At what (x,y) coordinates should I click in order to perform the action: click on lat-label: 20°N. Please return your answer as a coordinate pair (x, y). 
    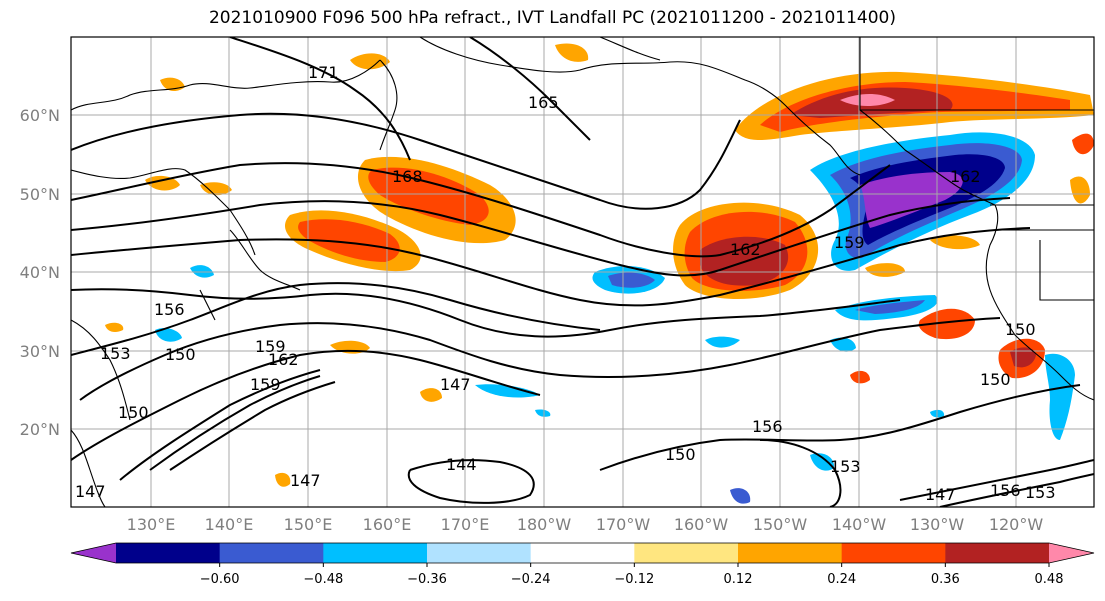
    Looking at the image, I should click on (40, 429).